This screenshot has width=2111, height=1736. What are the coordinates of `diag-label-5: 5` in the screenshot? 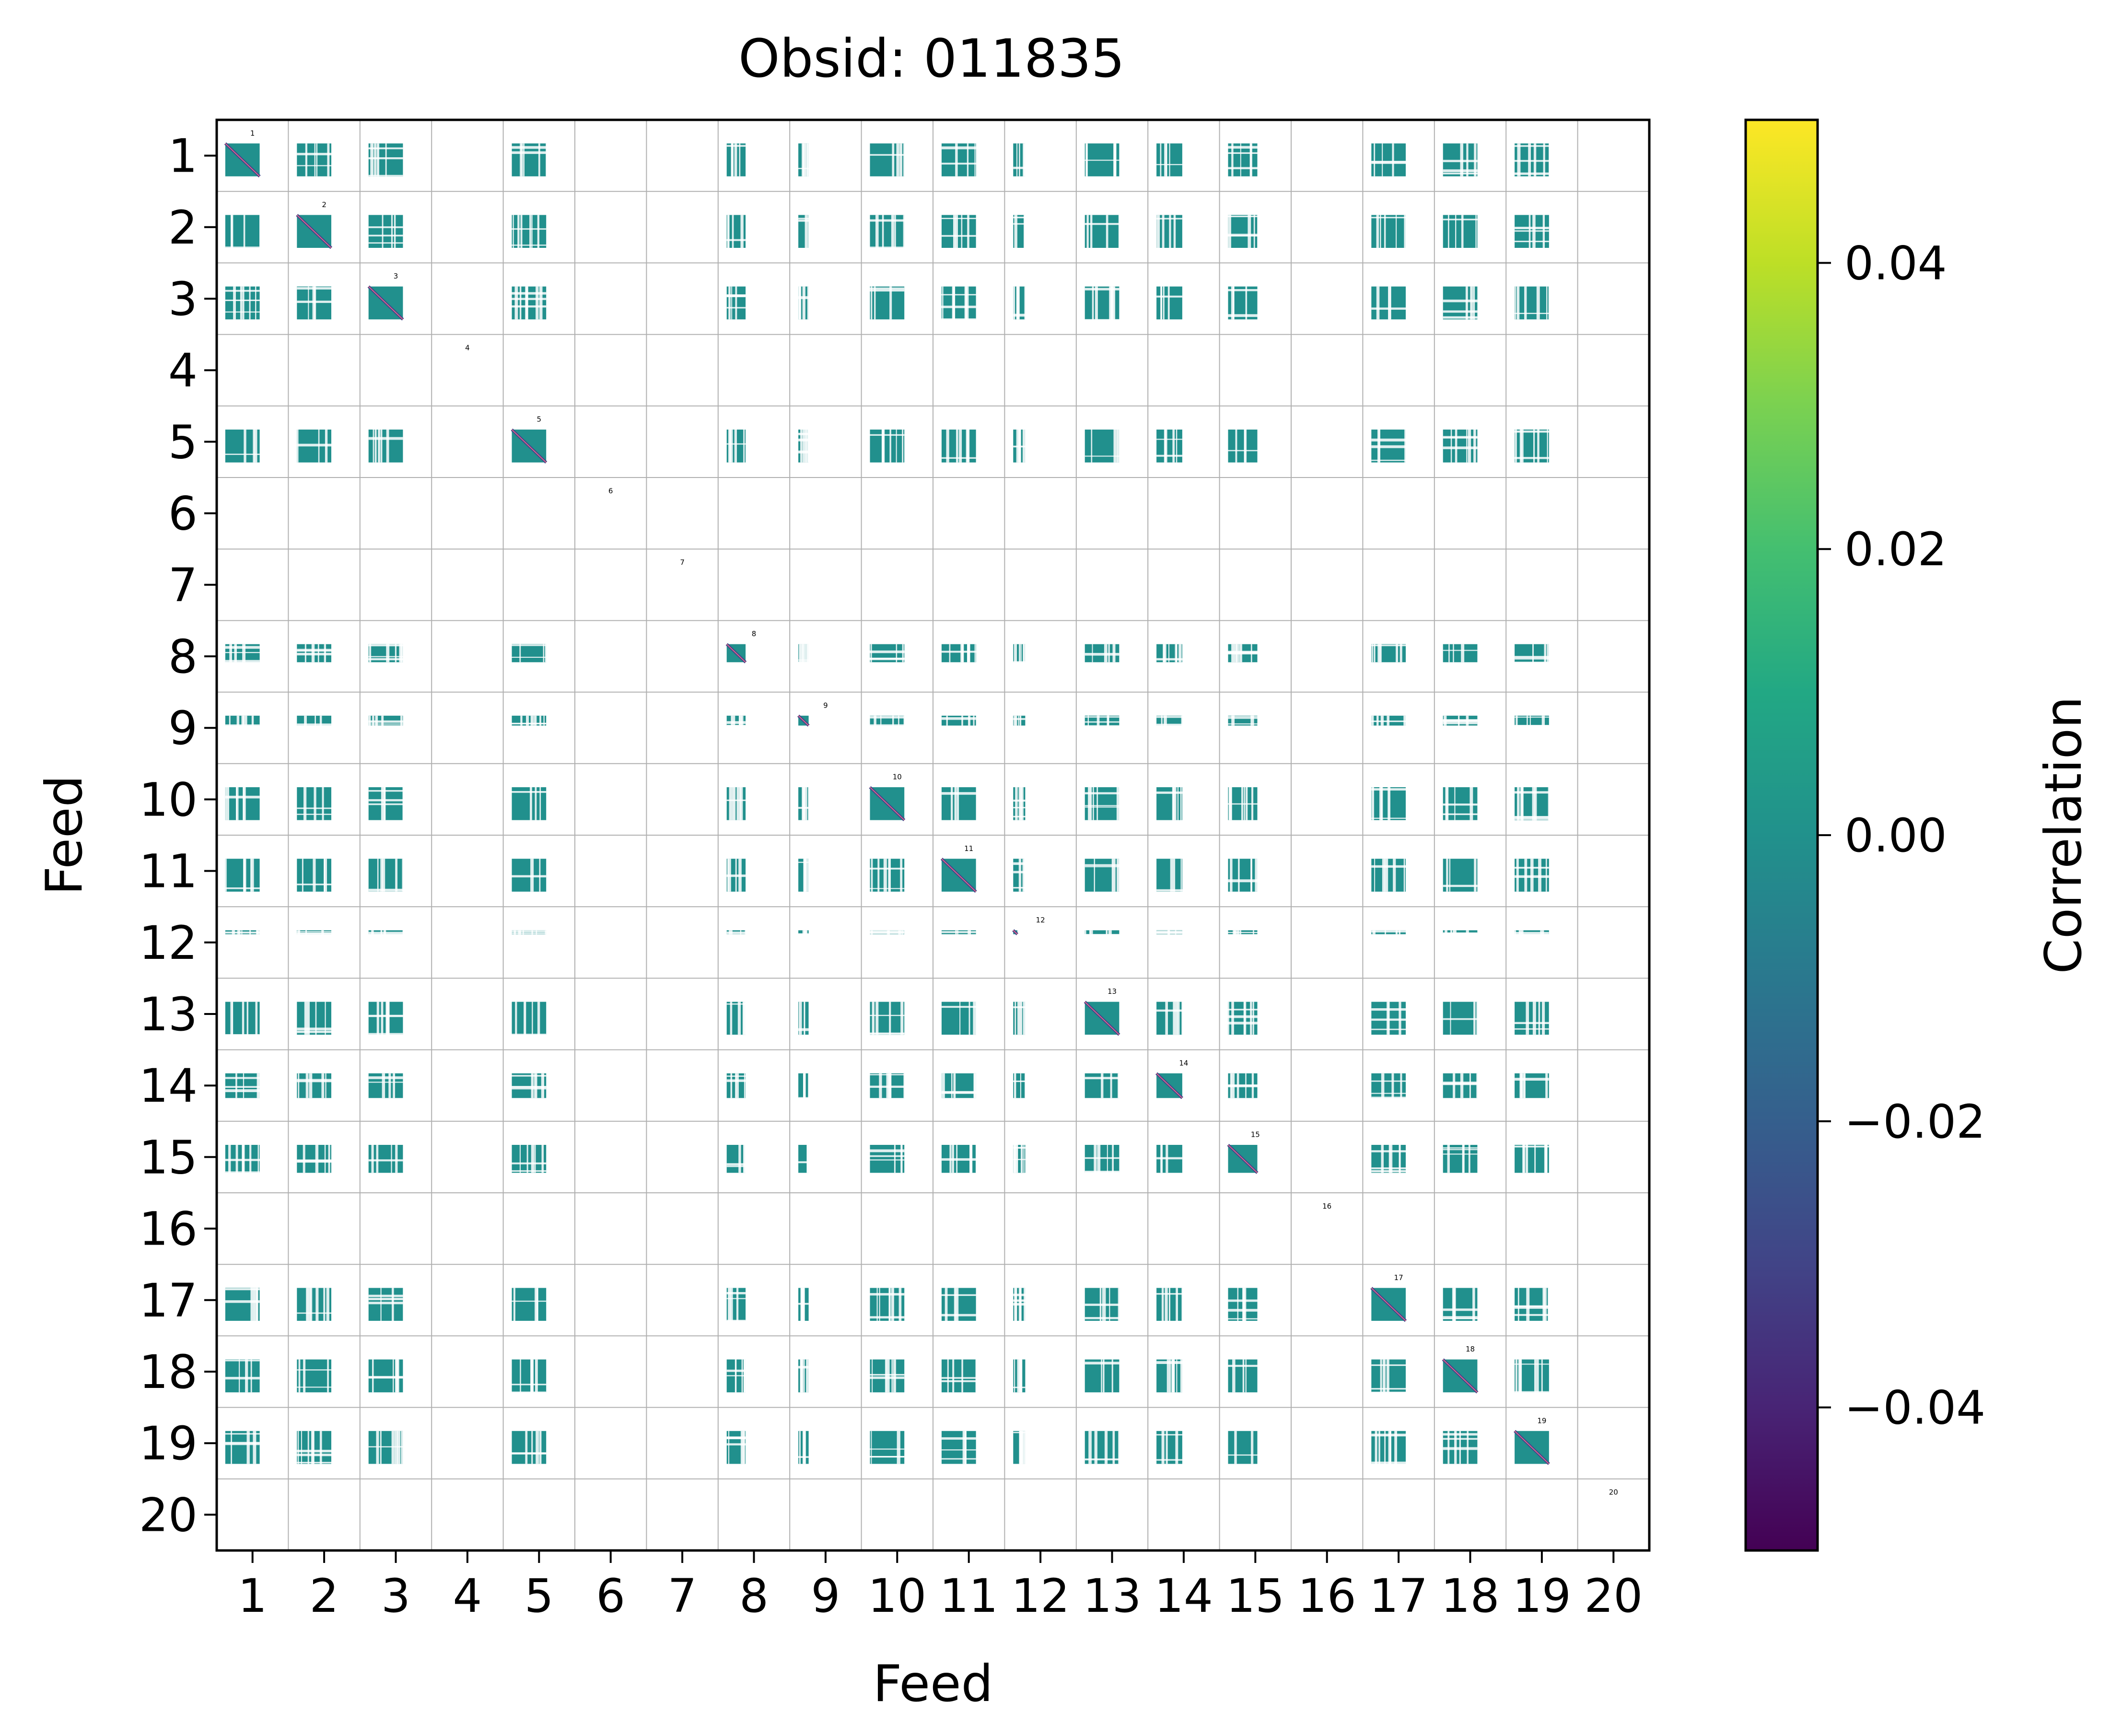 It's located at (539, 419).